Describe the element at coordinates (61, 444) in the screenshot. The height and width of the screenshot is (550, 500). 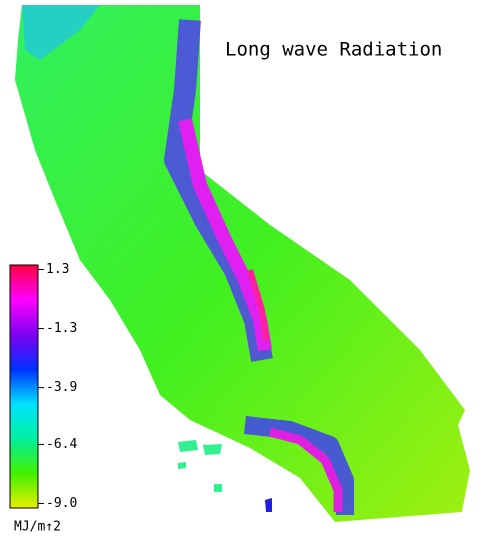
I see `colorbar-tick-label: -6.4` at that location.